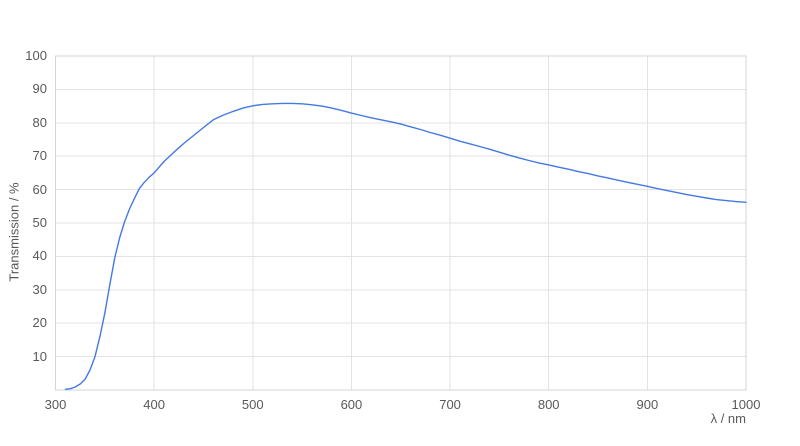 Image resolution: width=800 pixels, height=446 pixels. What do you see at coordinates (728, 418) in the screenshot?
I see `x-axis-title: λ / nm` at bounding box center [728, 418].